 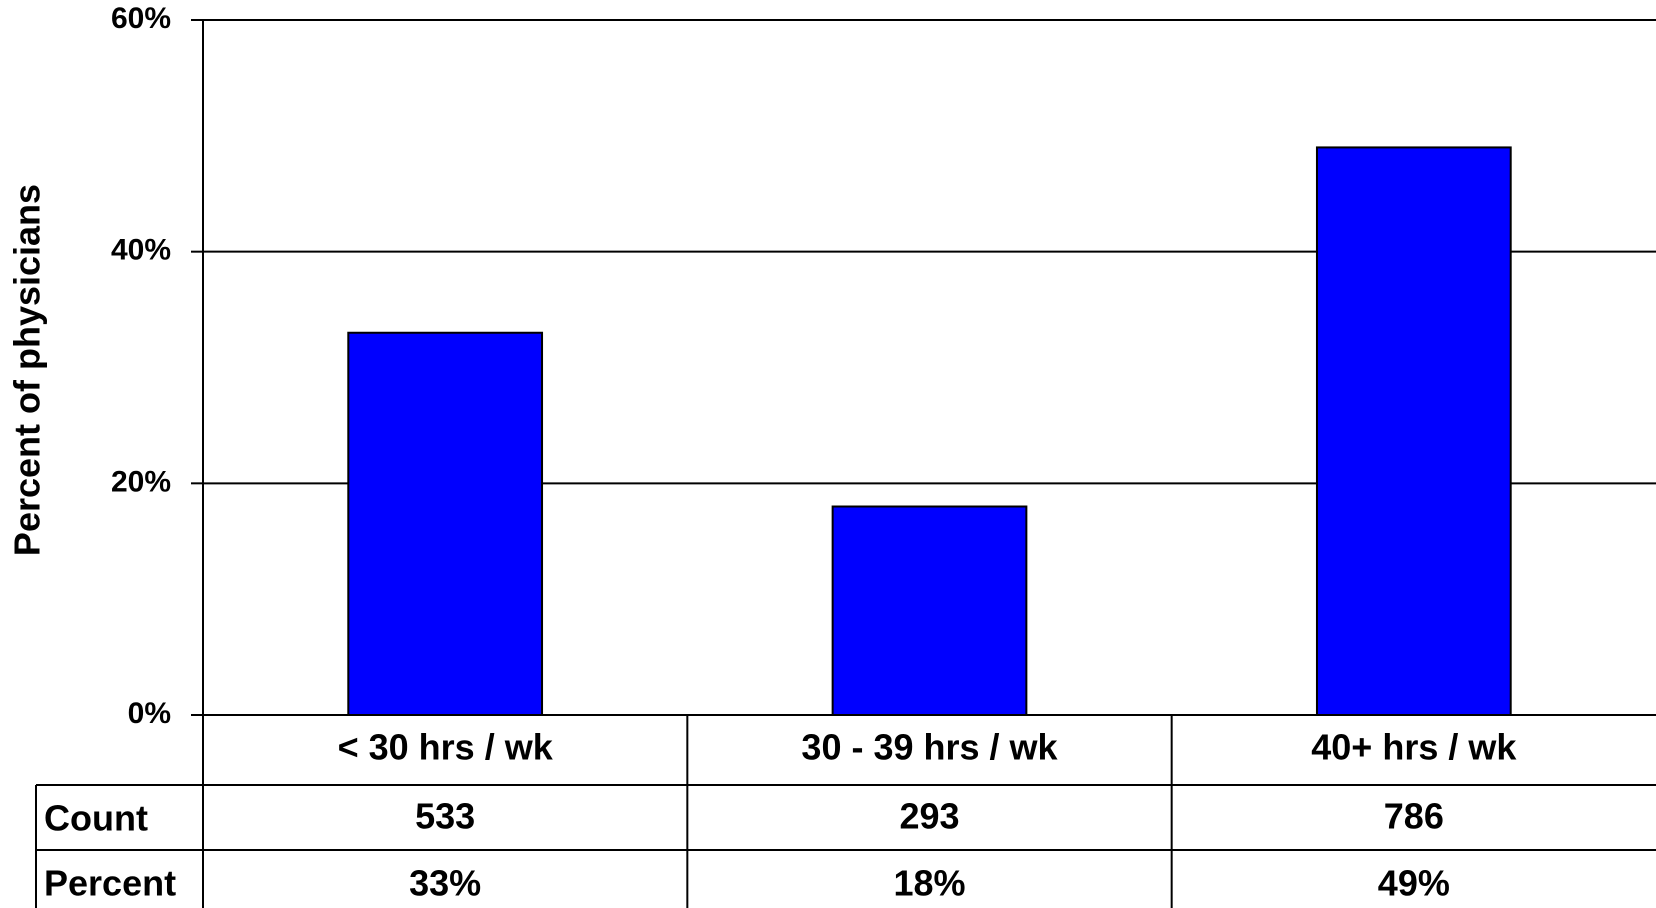 I want to click on row-label: Percent, so click(x=110, y=883).